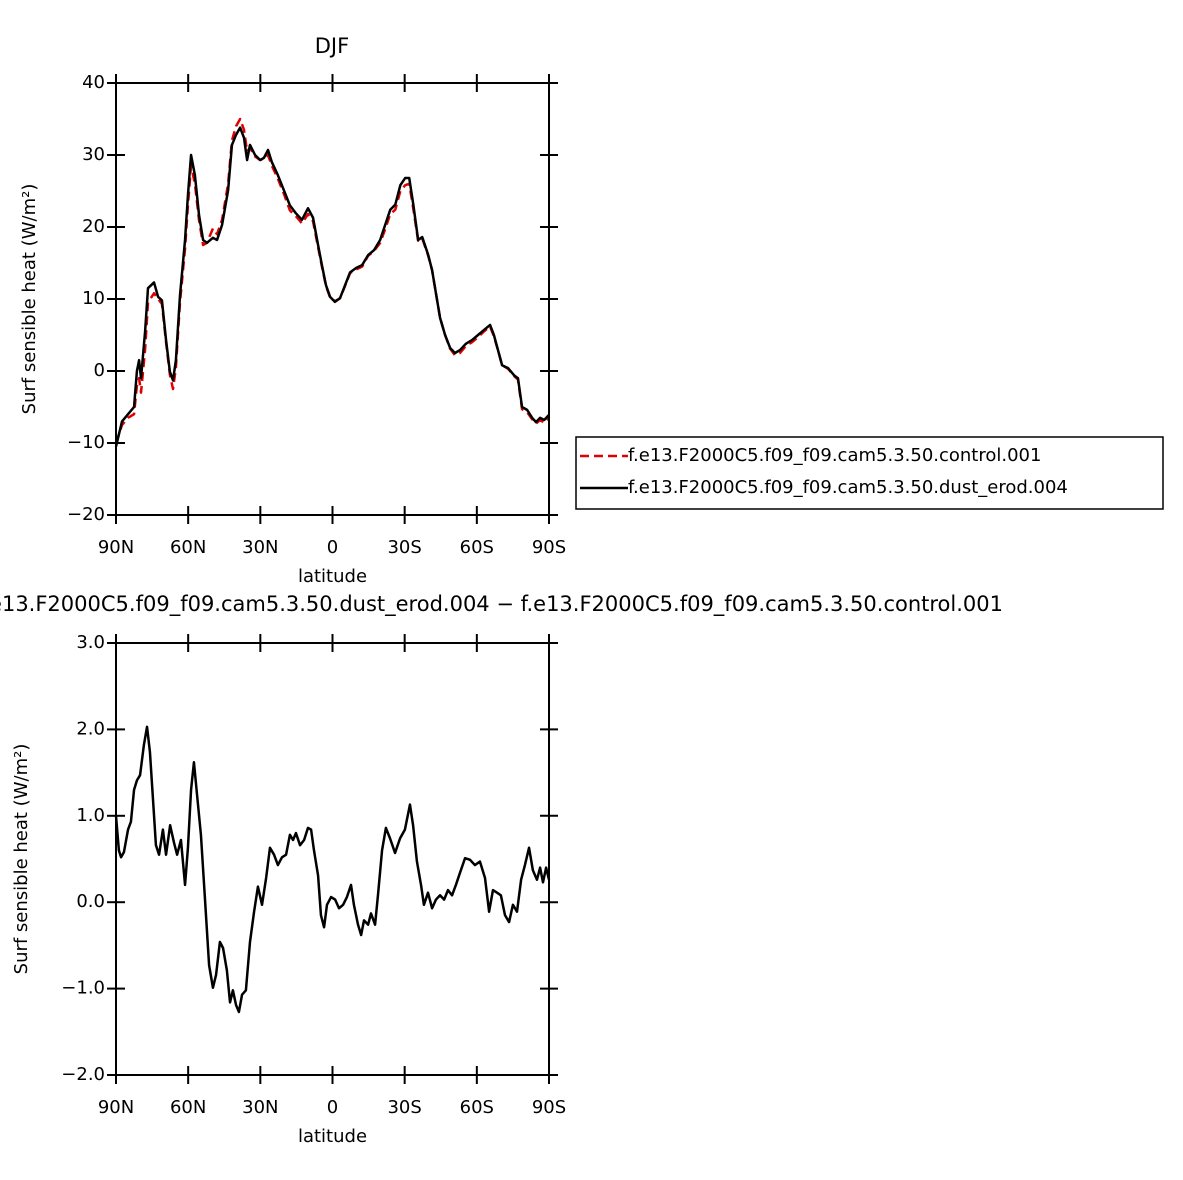 The height and width of the screenshot is (1180, 1183). Describe the element at coordinates (99, 370) in the screenshot. I see `y-tick-label: 0` at that location.